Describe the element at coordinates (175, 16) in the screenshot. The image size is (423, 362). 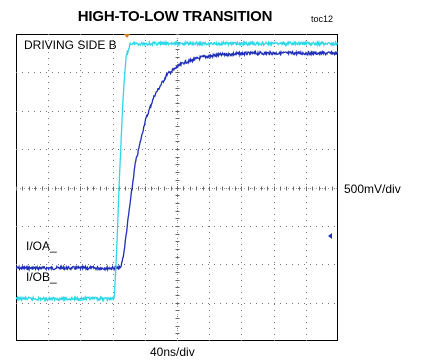
I see `chart-title: HIGH-TO-LOW TRANSITION` at that location.